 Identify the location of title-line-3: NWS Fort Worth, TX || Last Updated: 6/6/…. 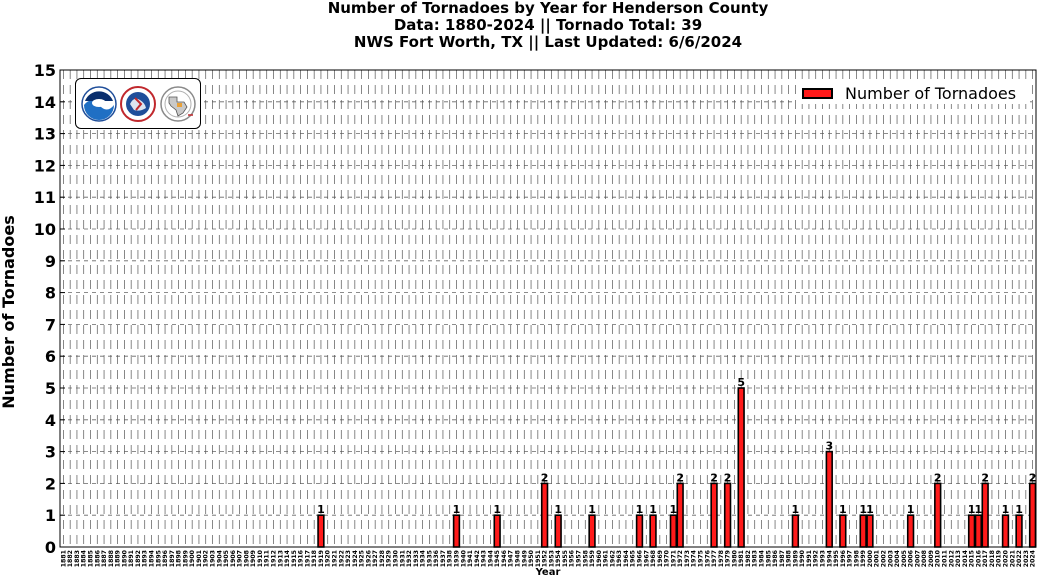
(548, 42).